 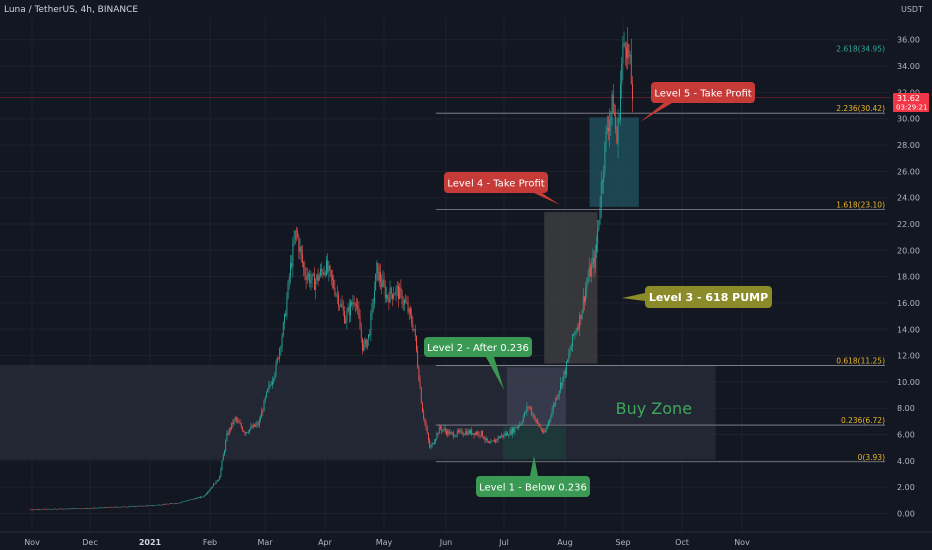 I want to click on price-axis-background, so click(x=911, y=266).